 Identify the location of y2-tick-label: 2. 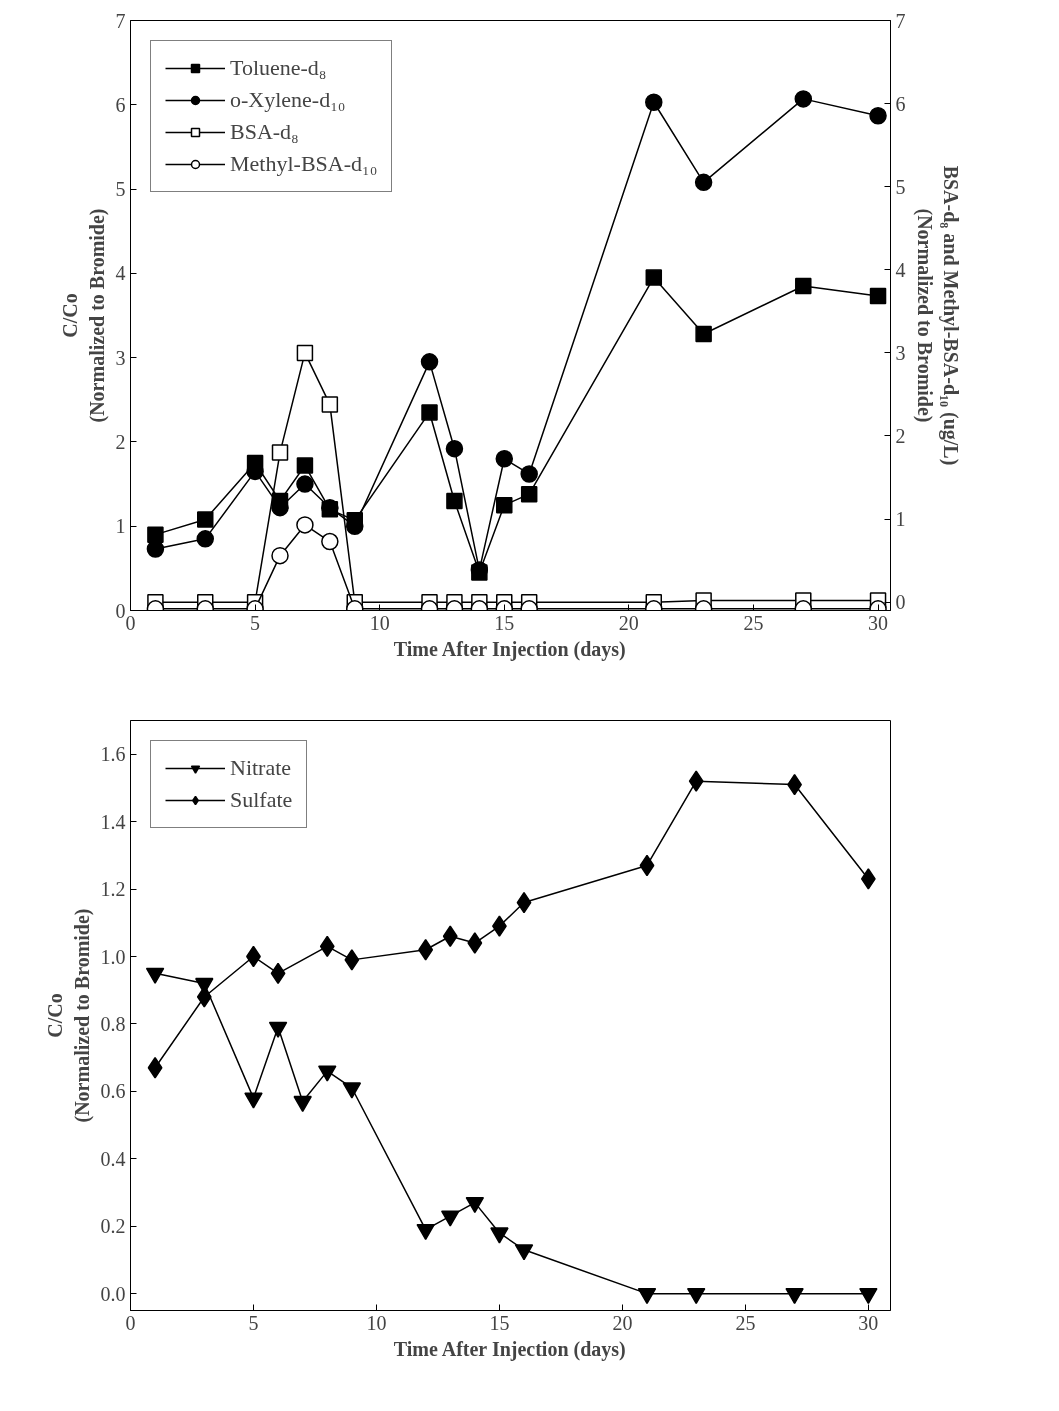
(900, 435).